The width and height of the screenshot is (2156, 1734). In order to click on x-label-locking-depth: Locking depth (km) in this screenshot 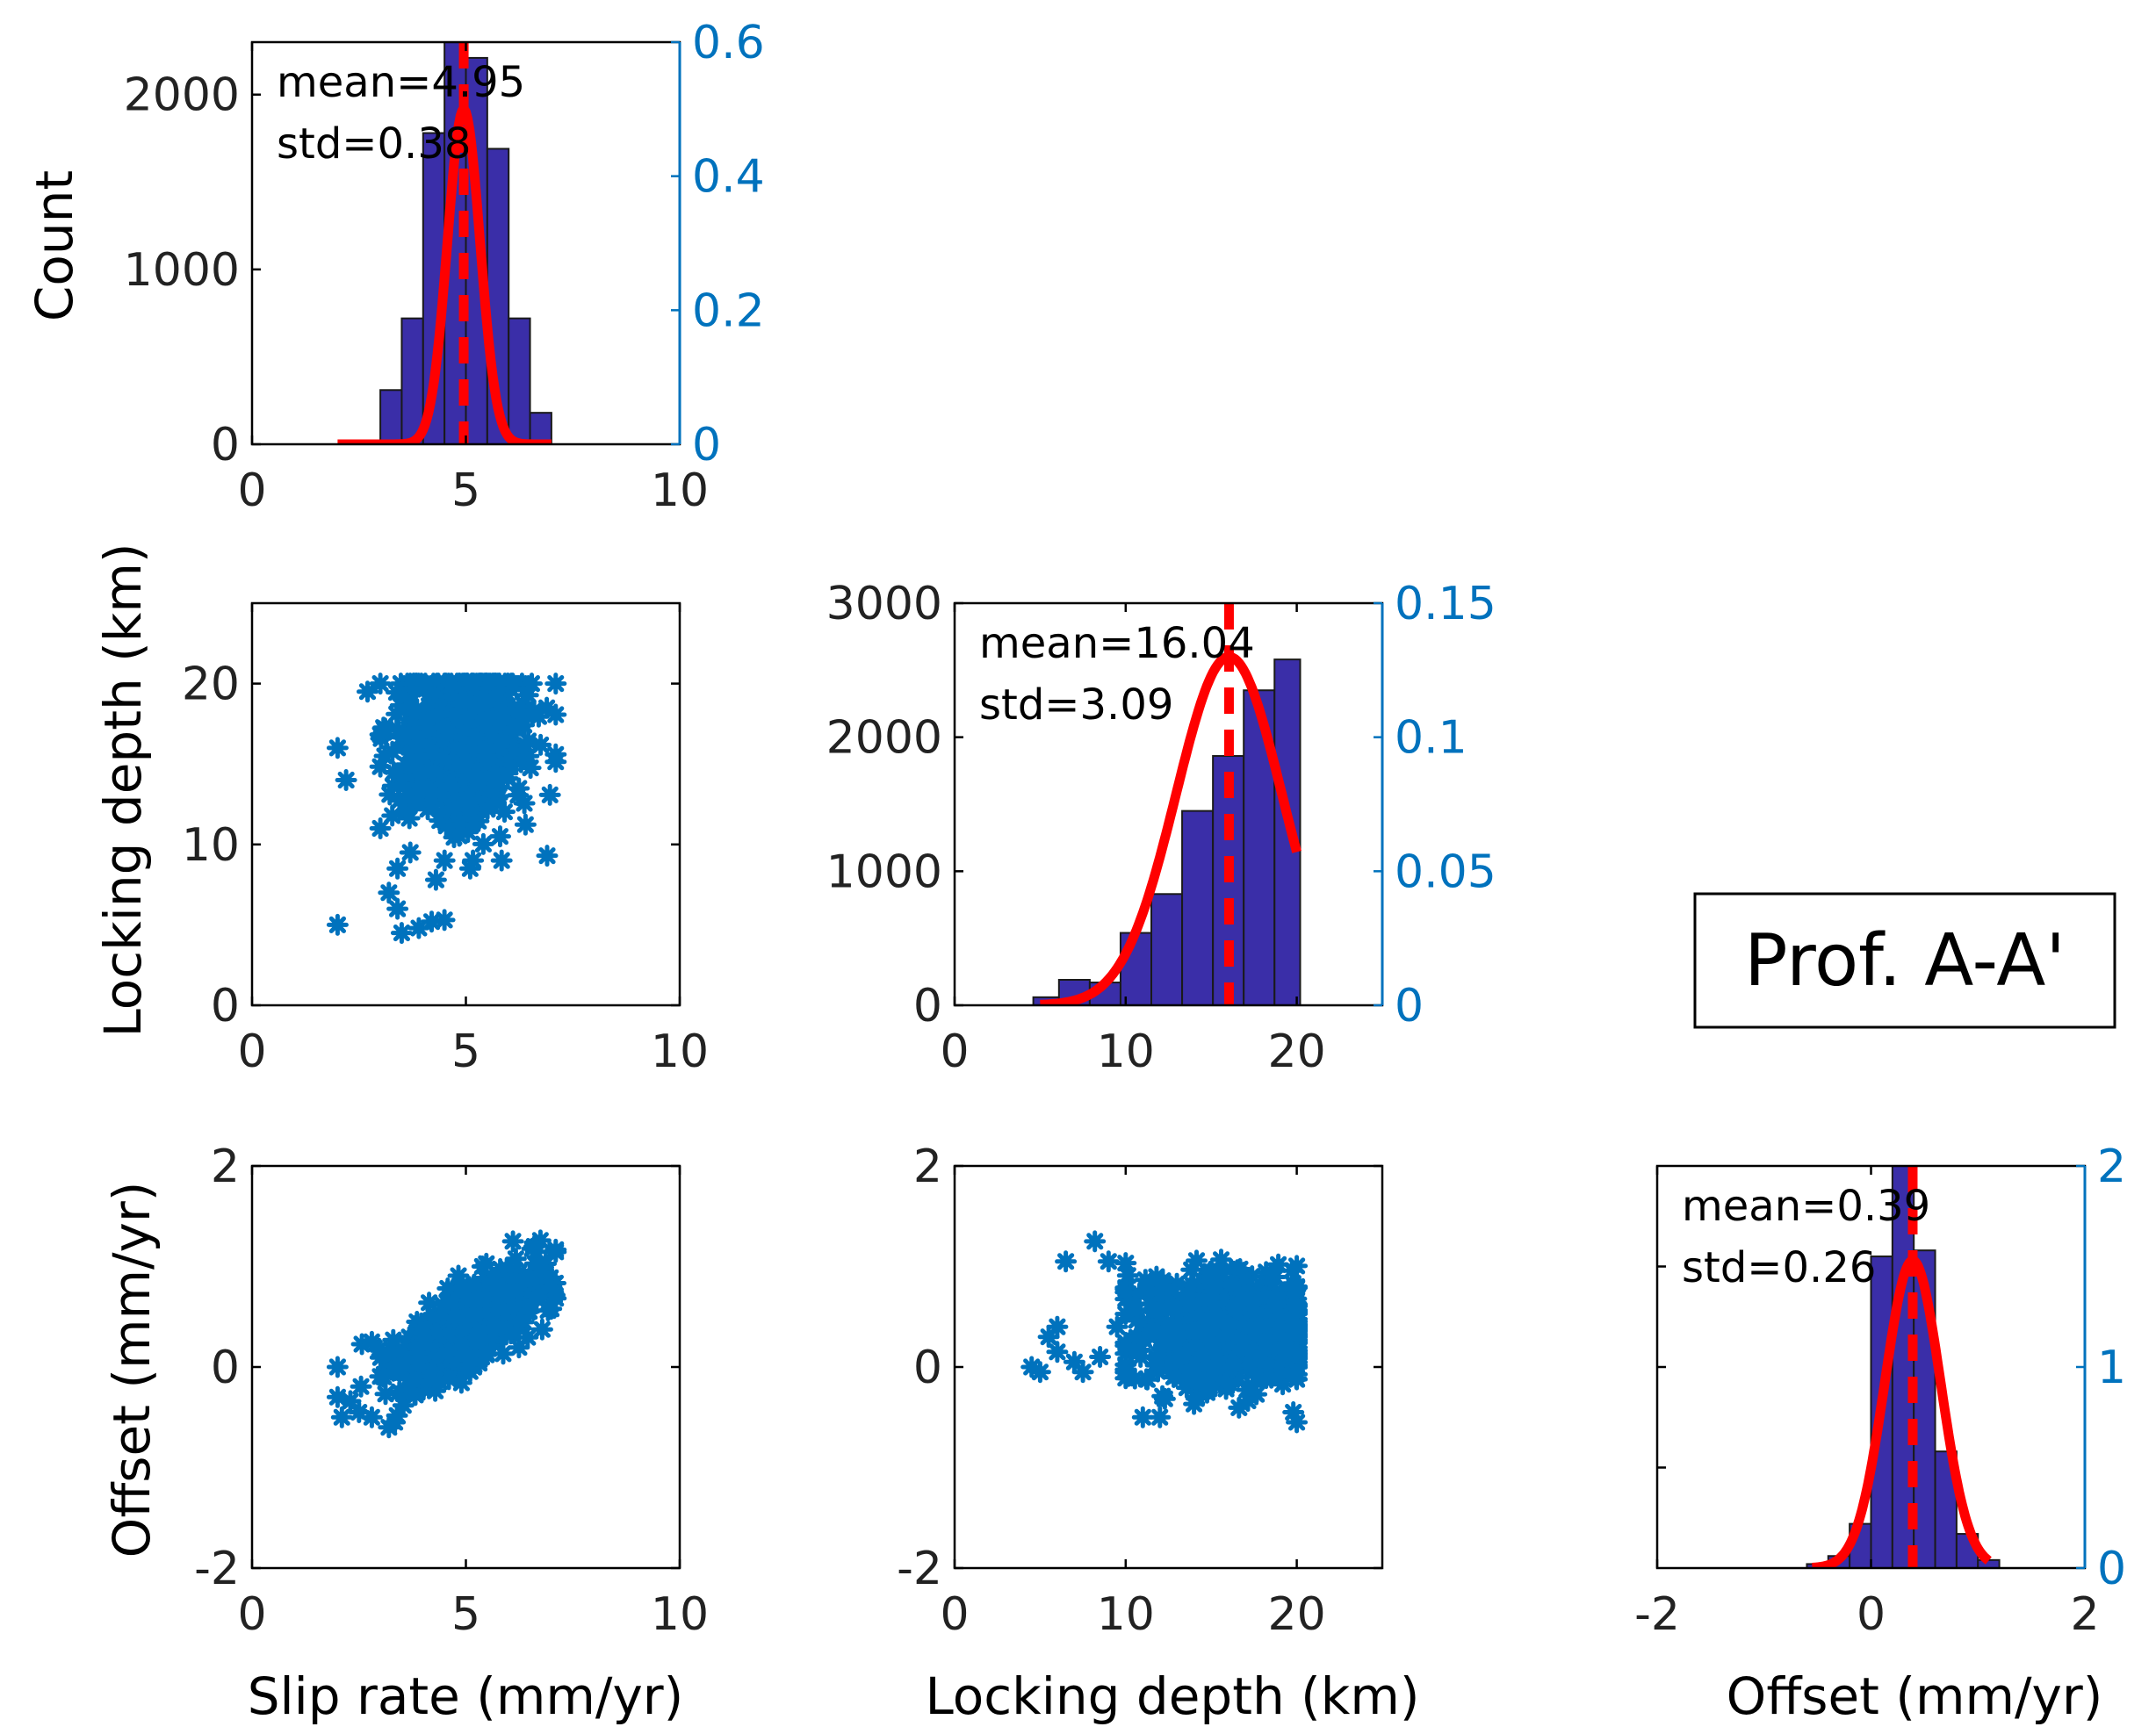, I will do `click(1173, 1696)`.